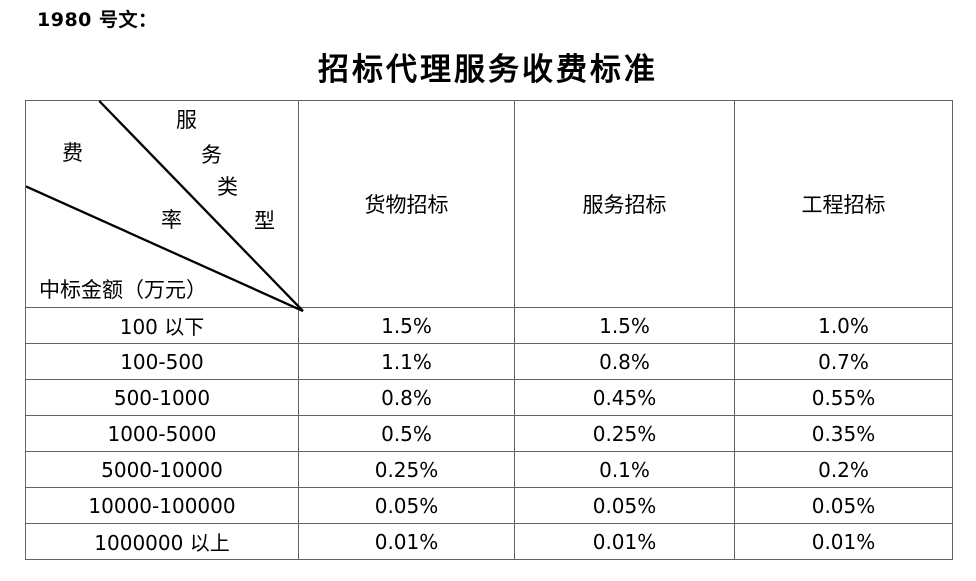 Image resolution: width=976 pixels, height=581 pixels. Describe the element at coordinates (843, 204) in the screenshot. I see `column-header-engineering: 工程招标` at that location.